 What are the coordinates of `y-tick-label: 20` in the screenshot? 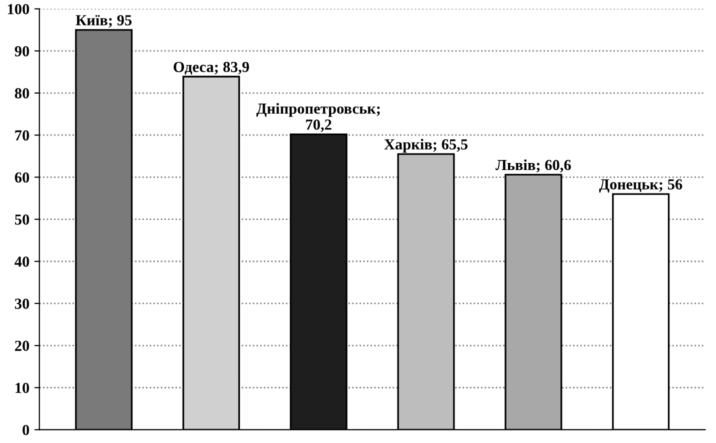 It's located at (22, 345).